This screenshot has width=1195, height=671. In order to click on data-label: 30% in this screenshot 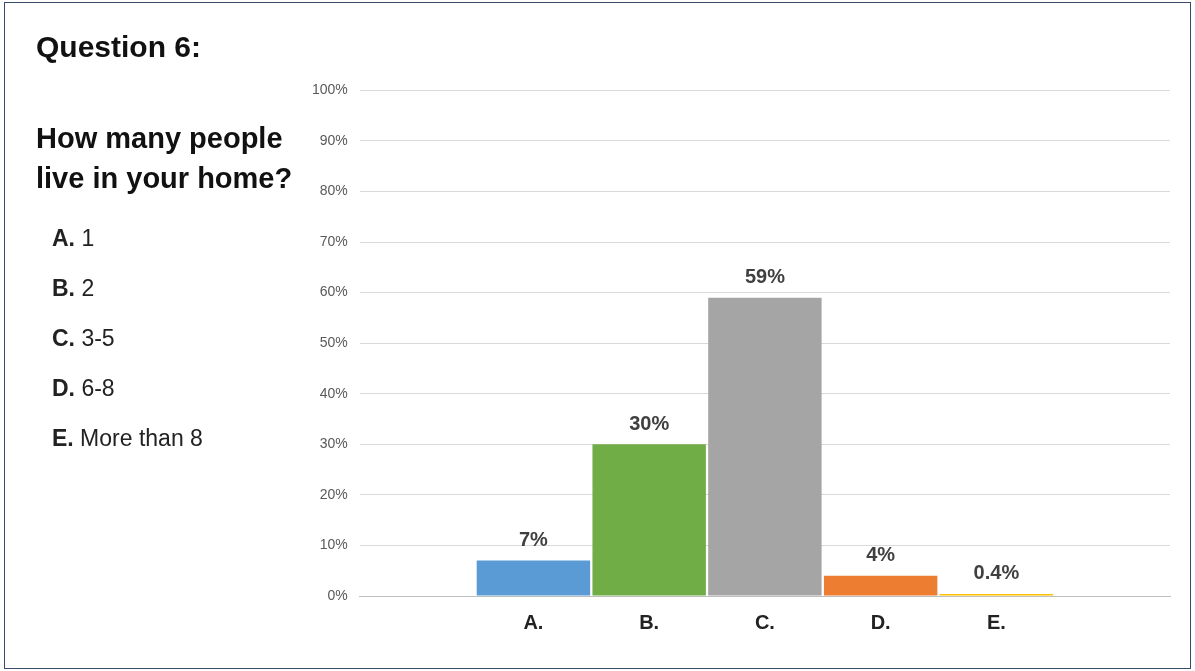, I will do `click(649, 422)`.